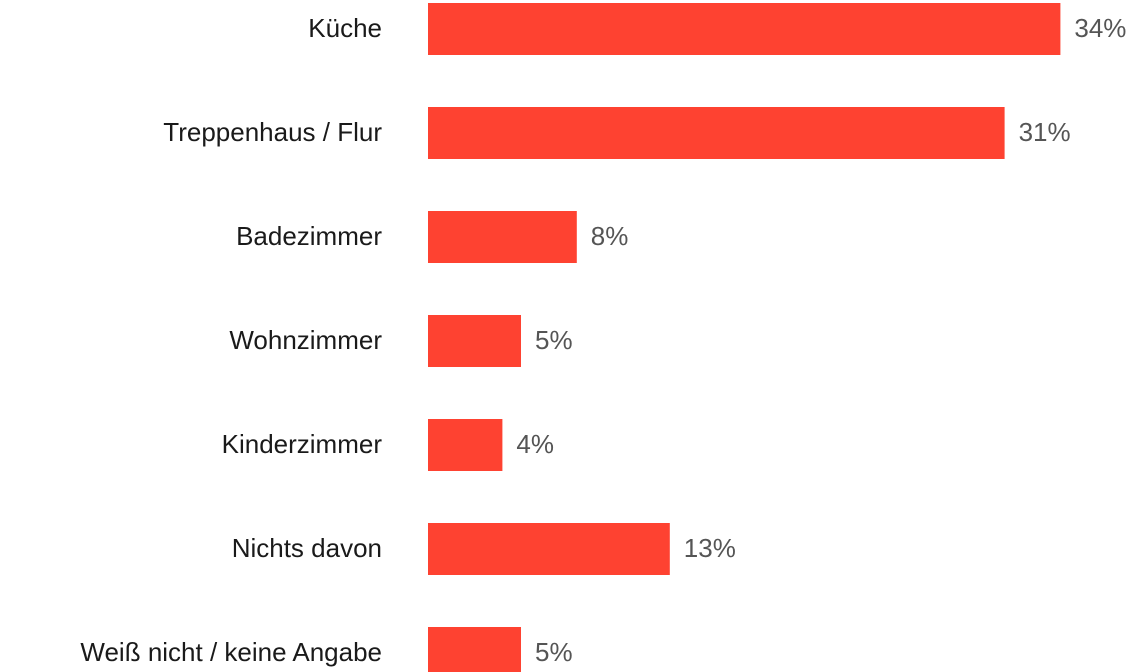 The image size is (1145, 672). Describe the element at coordinates (1045, 132) in the screenshot. I see `value-label: 31%` at that location.